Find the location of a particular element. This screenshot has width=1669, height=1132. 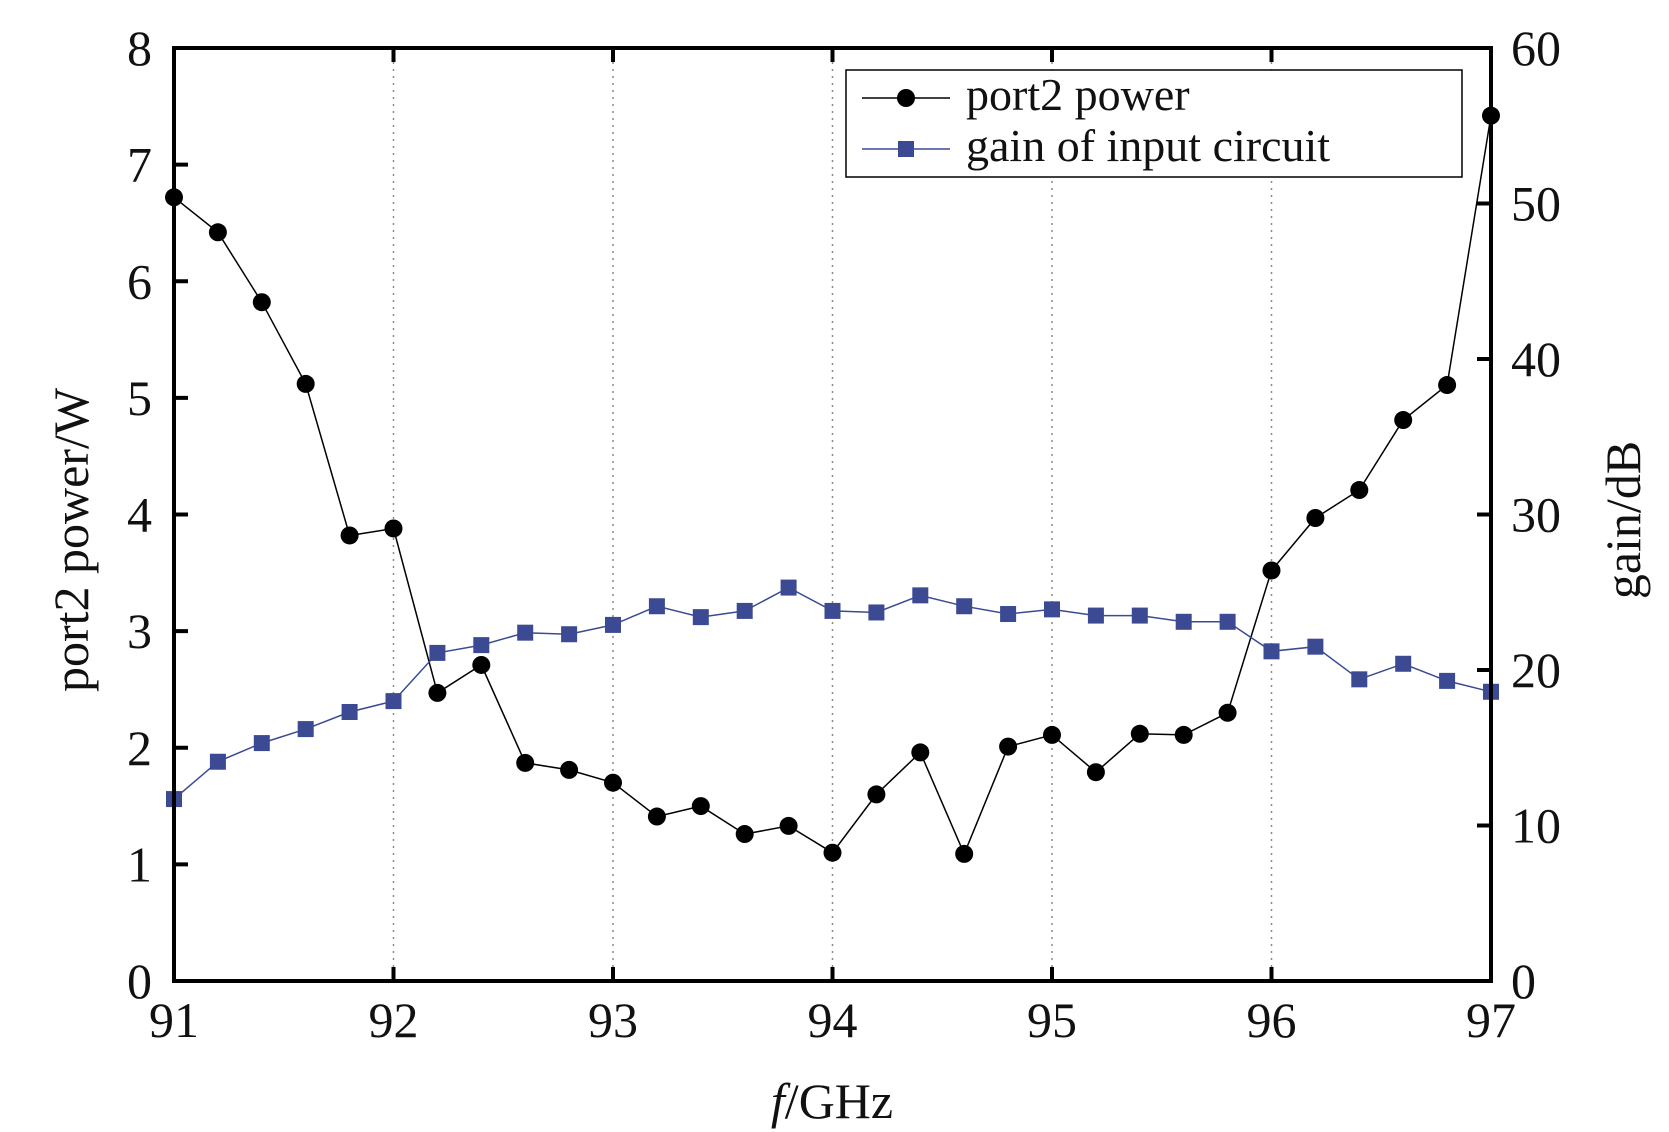

legend-marker-port2-power is located at coordinates (906, 98).